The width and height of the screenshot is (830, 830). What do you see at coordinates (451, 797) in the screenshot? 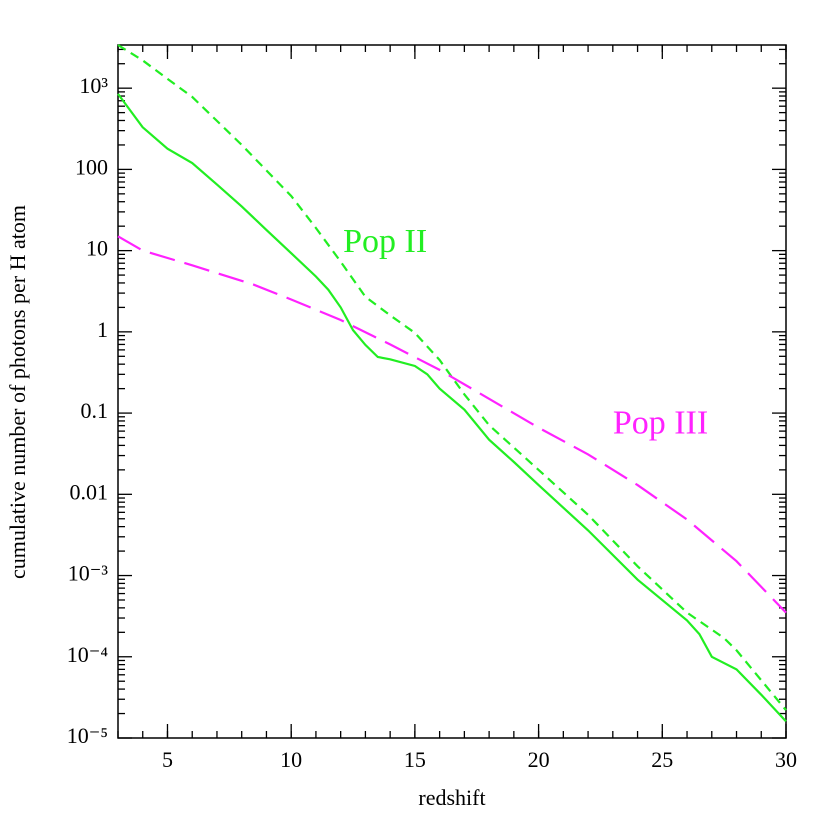
I see `x-axis-label: redshift` at bounding box center [451, 797].